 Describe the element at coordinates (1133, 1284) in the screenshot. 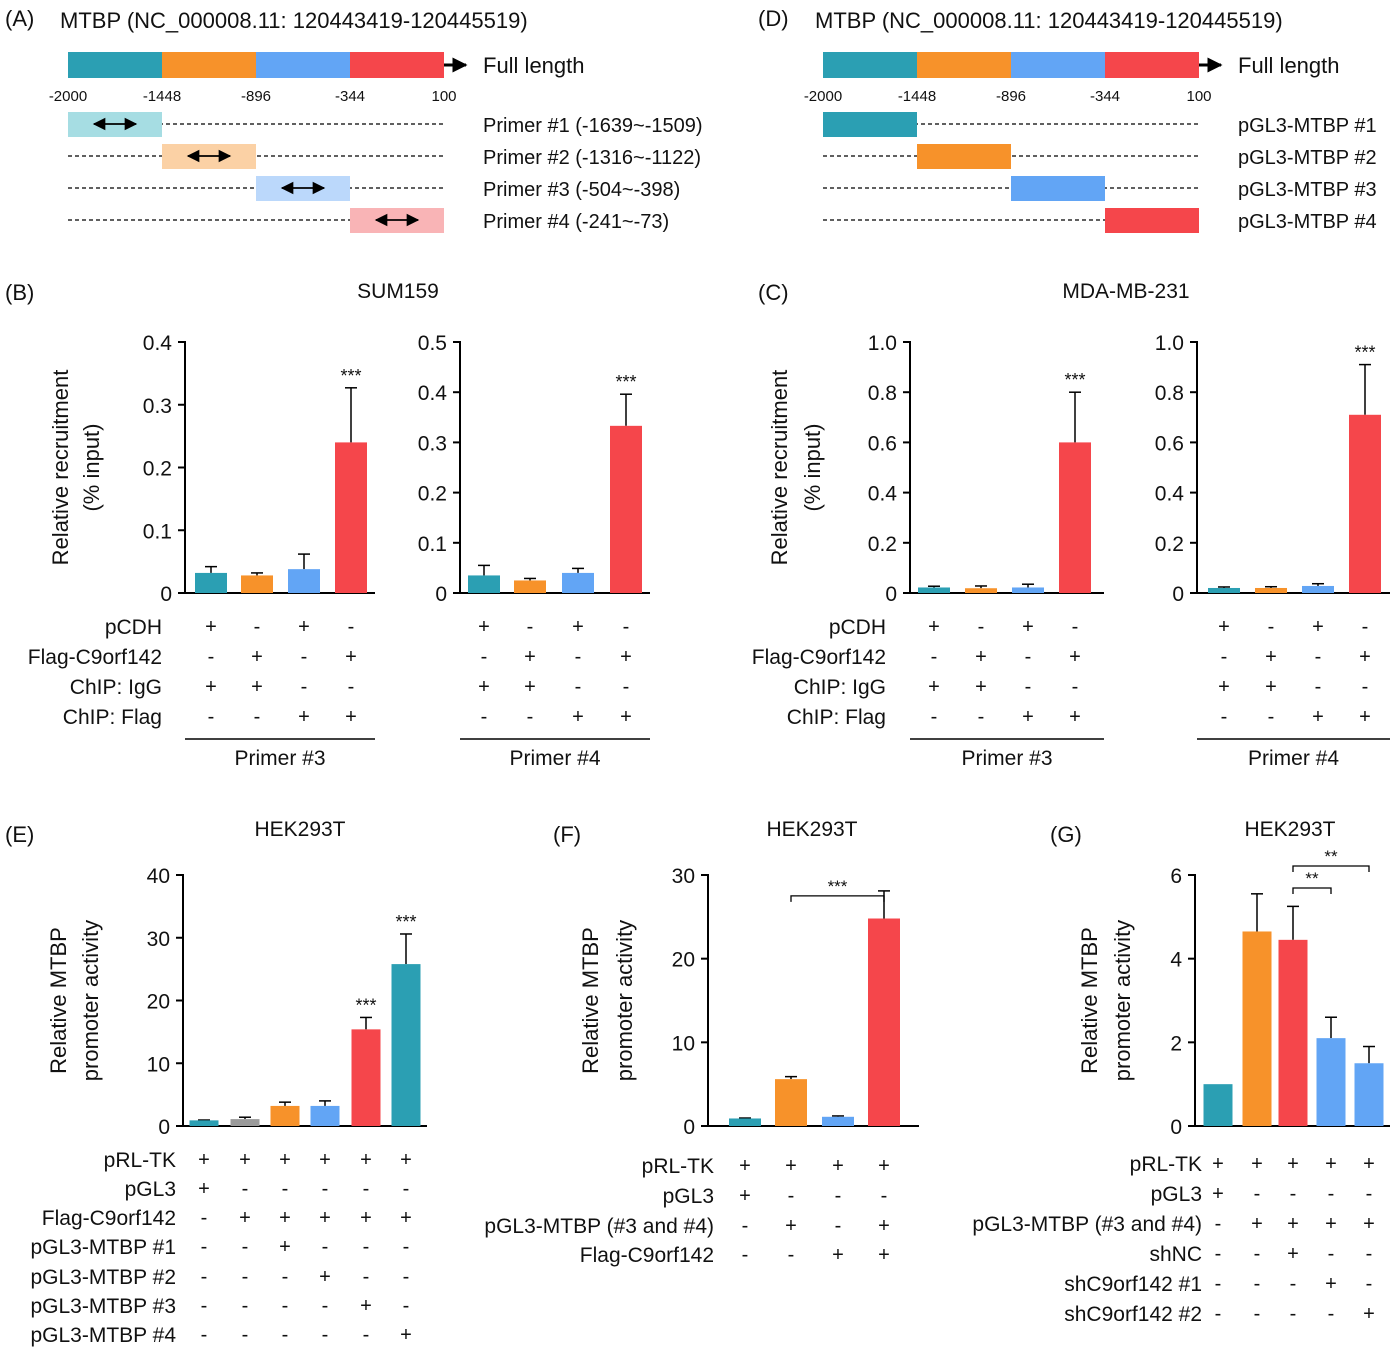

I see `condition-row-label: shC9orf142 #1` at that location.